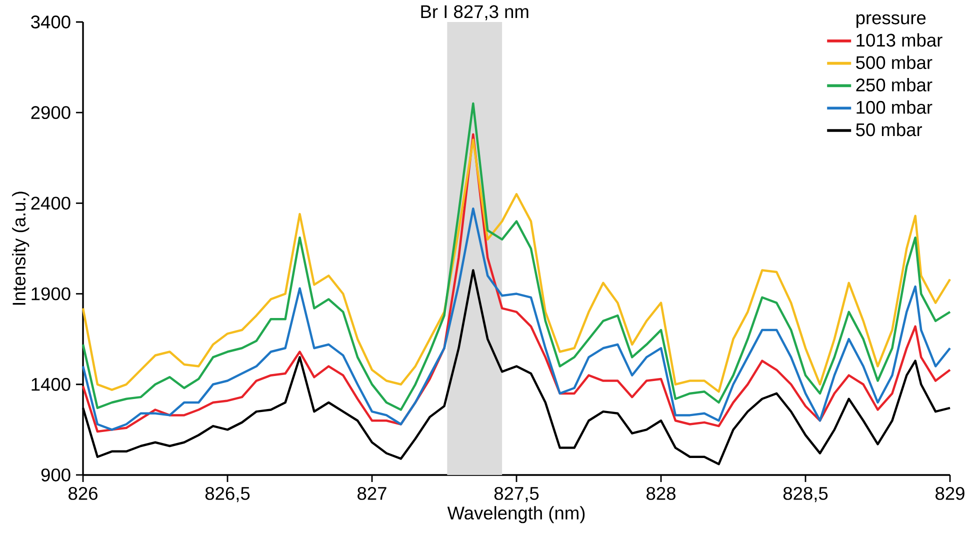 This screenshot has width=969, height=543. I want to click on x-tick-label: 827, so click(372, 493).